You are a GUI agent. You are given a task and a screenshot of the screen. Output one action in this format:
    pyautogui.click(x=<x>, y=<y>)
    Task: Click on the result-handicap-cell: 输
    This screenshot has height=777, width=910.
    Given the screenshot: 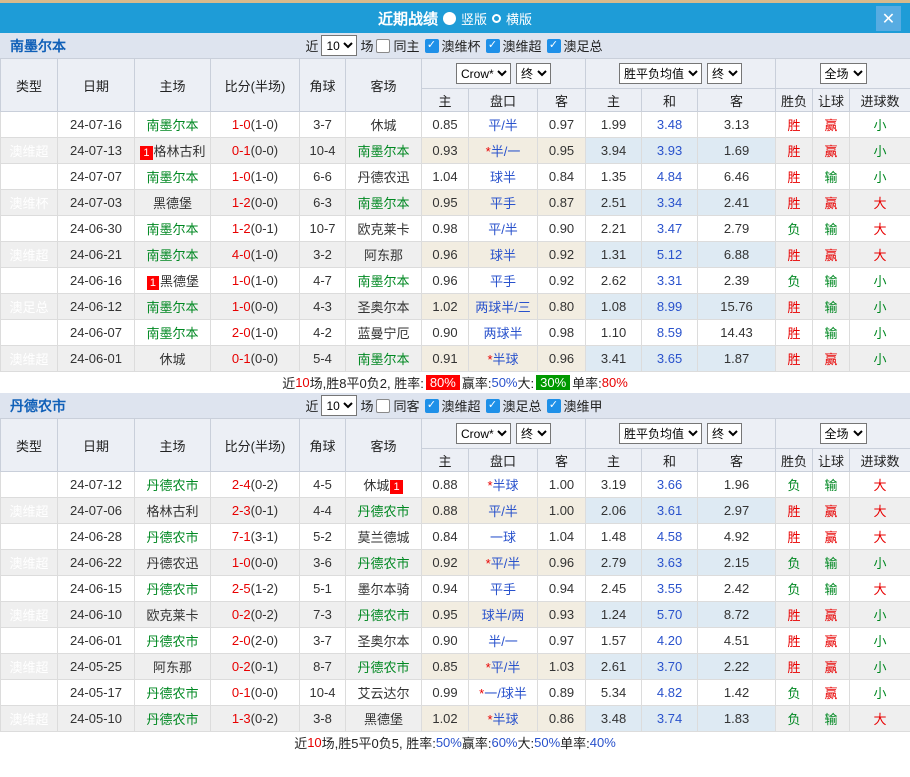 What is the action you would take?
    pyautogui.click(x=831, y=484)
    